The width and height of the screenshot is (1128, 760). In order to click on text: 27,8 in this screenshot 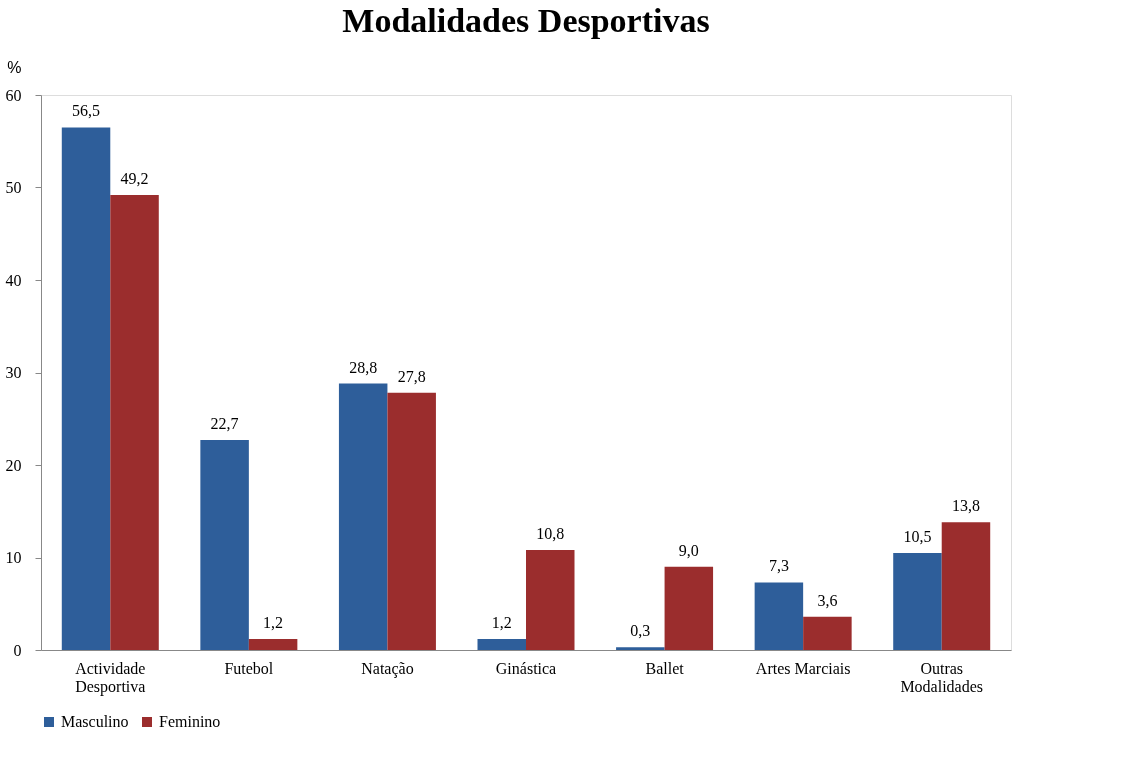, I will do `click(411, 376)`.